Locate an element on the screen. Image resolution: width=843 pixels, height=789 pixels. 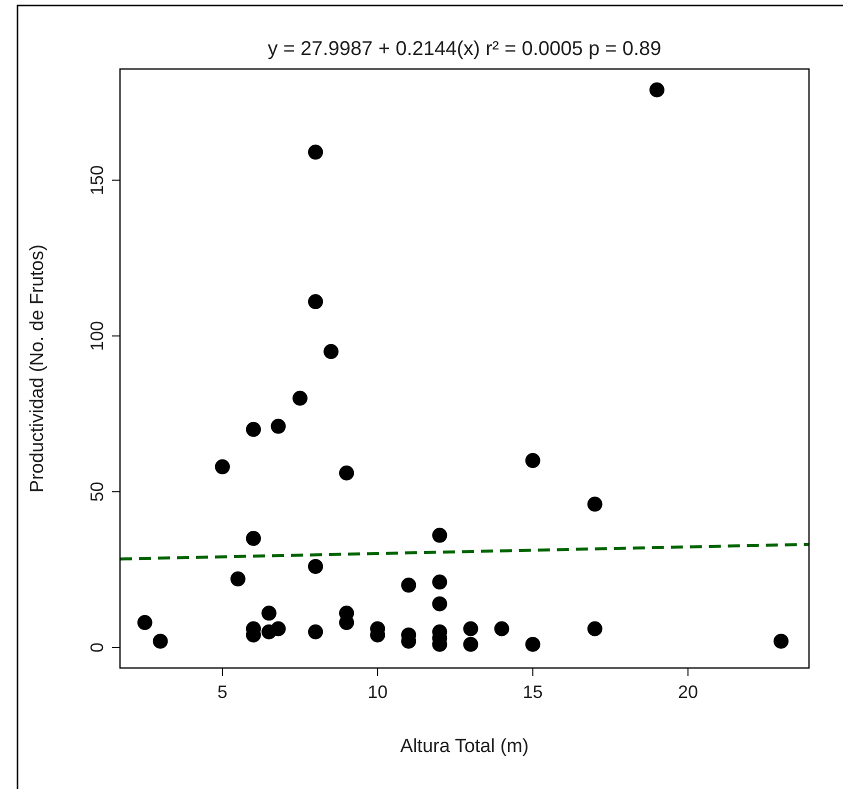
x-tick-label: 20 is located at coordinates (688, 692).